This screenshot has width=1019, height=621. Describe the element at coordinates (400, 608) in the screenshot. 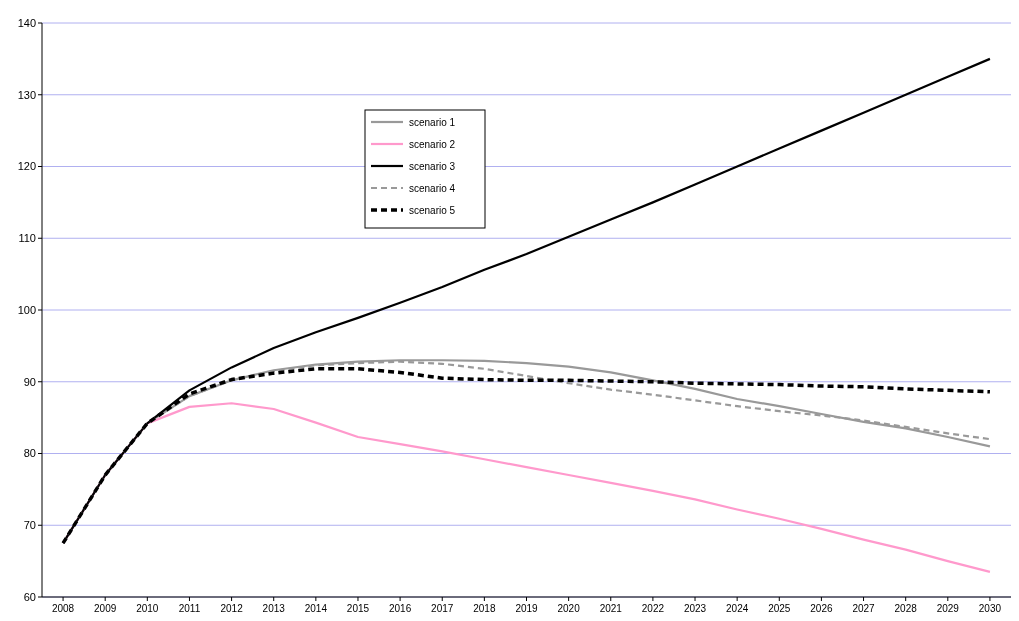

I see `x-tick-label: 2016` at that location.